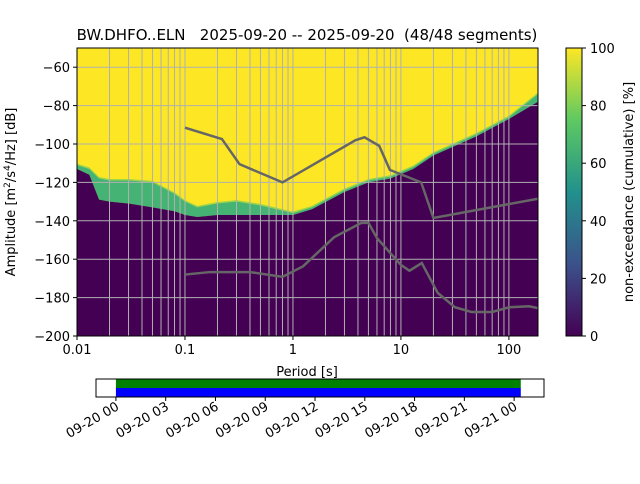 This screenshot has height=484, width=640. I want to click on y-tick-label: −100, so click(52, 145).